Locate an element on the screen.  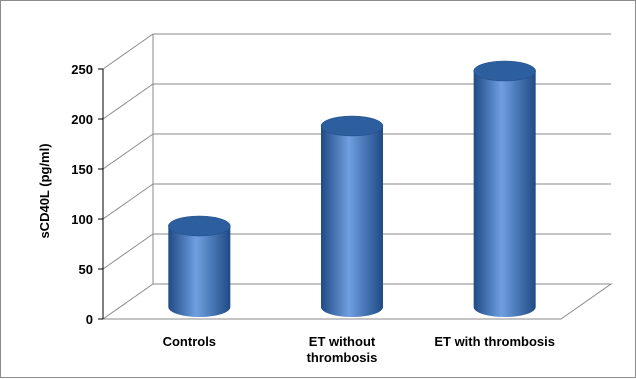
y-tick-label-50: 50 is located at coordinates (86, 269).